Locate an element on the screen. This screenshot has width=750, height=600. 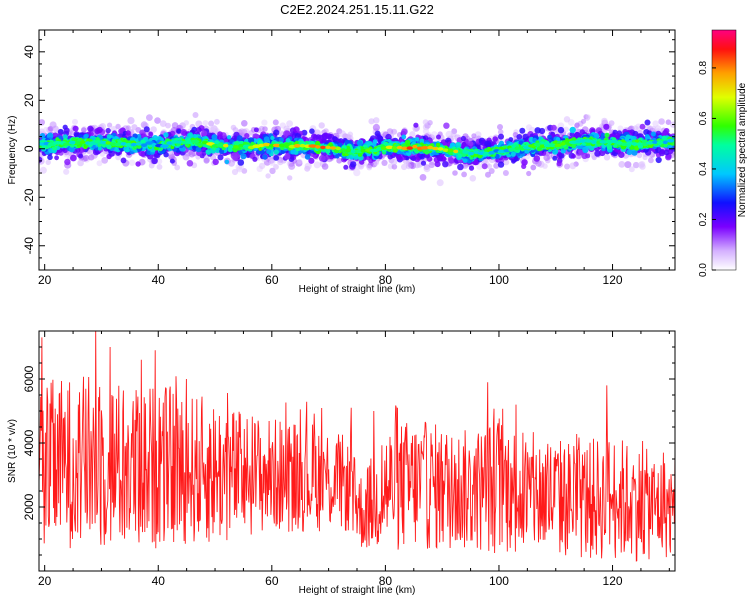
spectrogram-heatmap is located at coordinates (357, 149).